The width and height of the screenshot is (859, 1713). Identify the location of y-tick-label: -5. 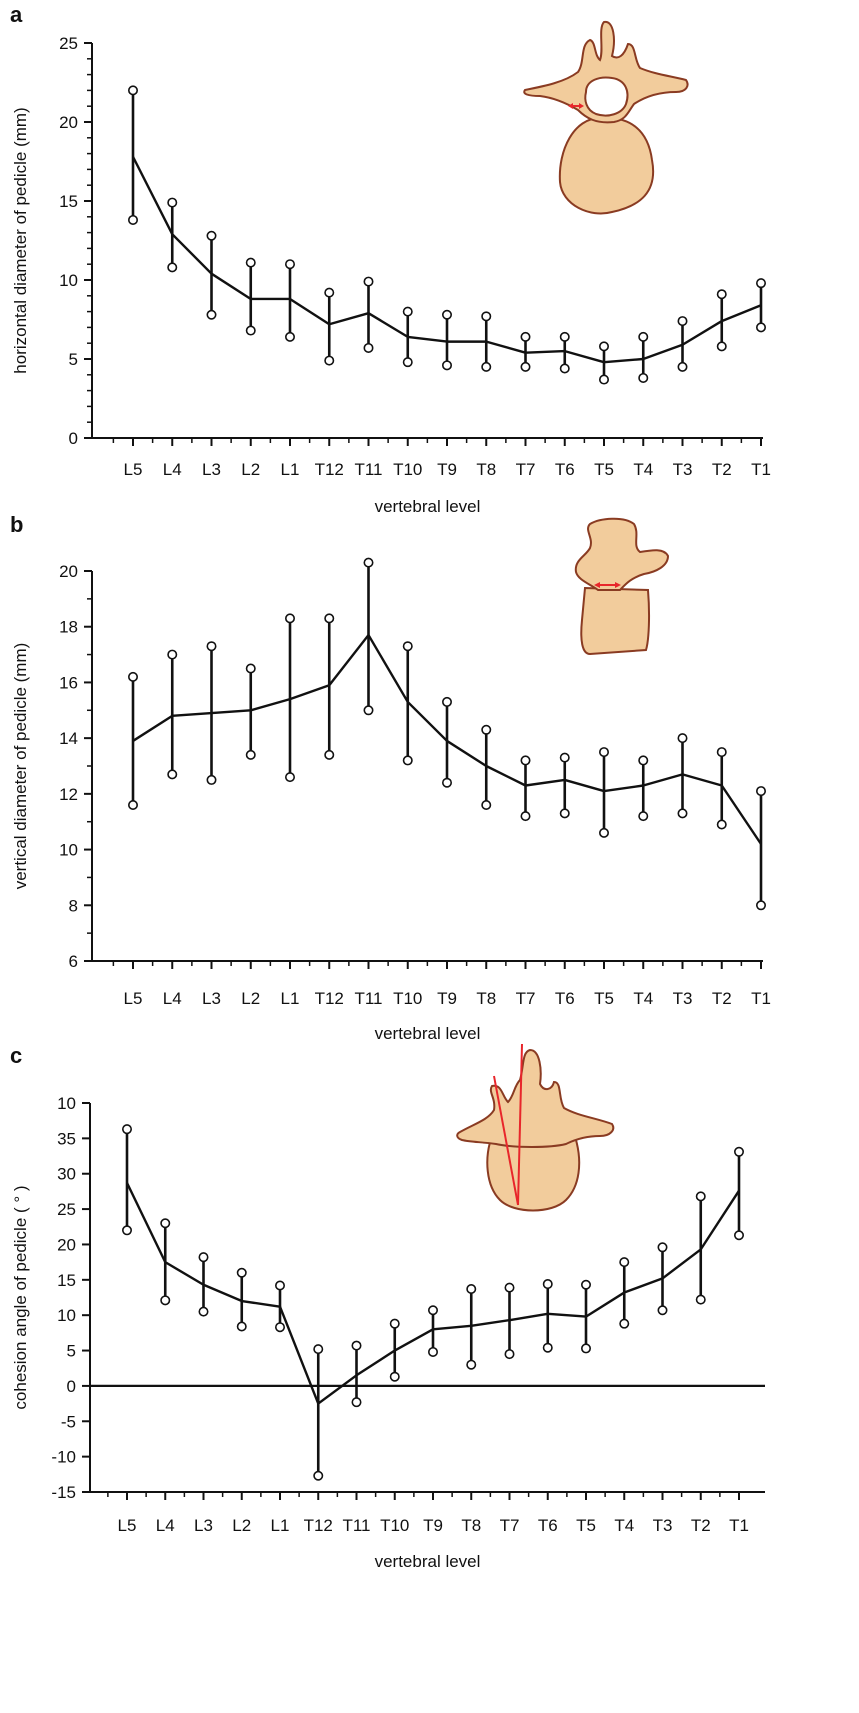
(68, 1421).